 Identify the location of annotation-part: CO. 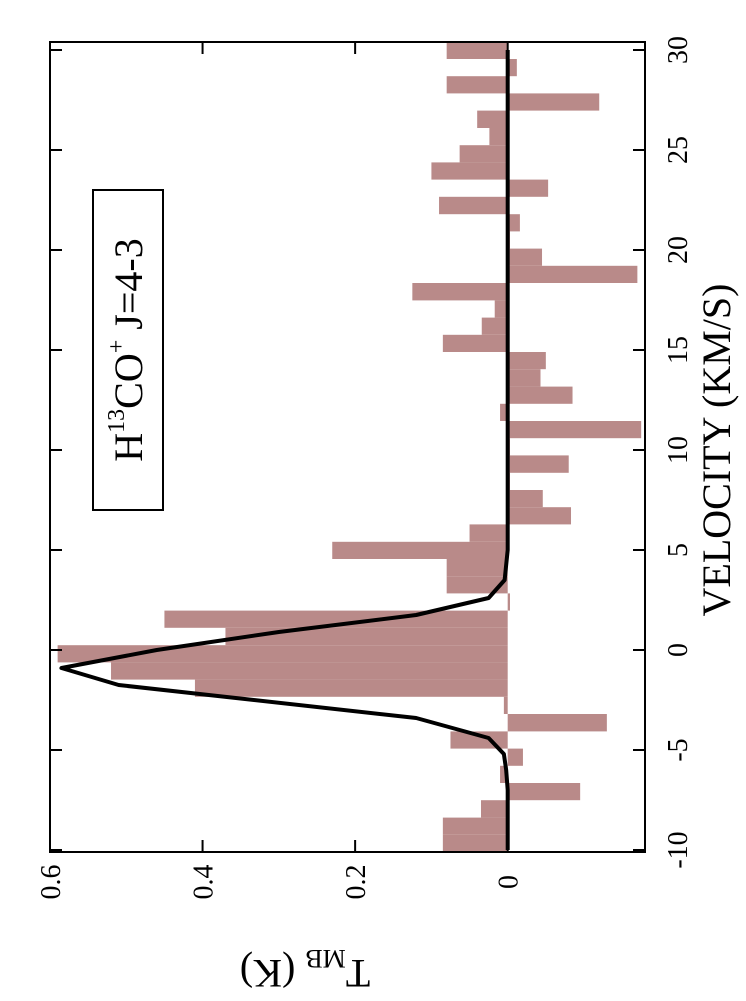
(128, 381).